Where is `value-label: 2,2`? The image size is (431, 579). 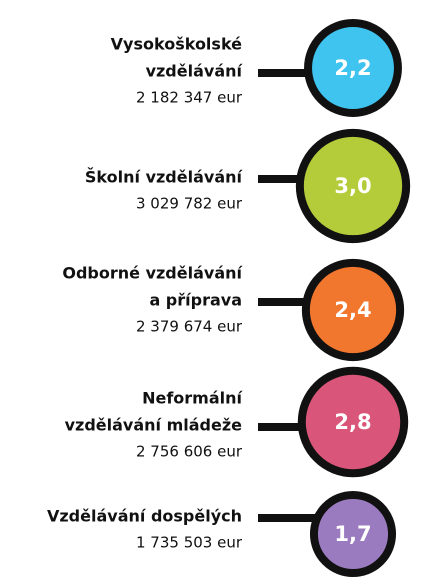
value-label: 2,2 is located at coordinates (352, 68).